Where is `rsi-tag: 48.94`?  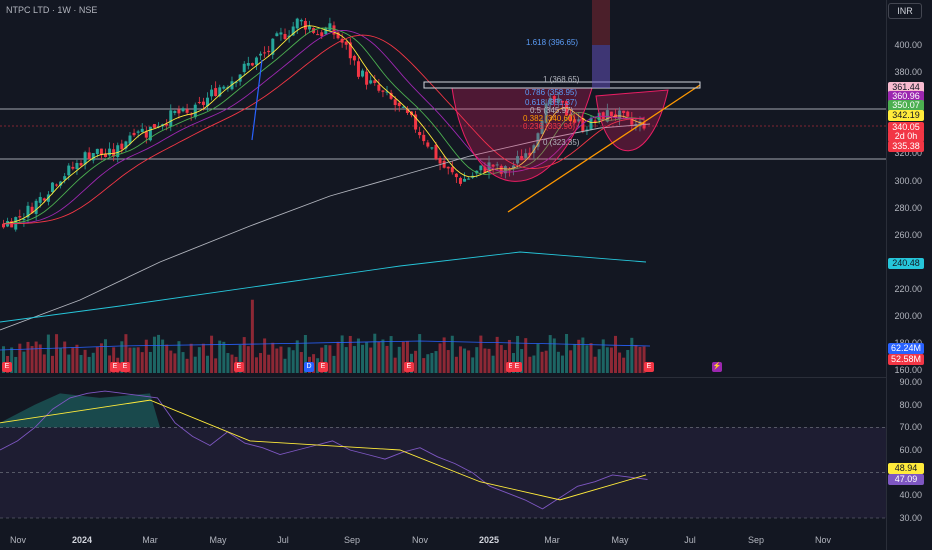
rsi-tag: 48.94 is located at coordinates (906, 468).